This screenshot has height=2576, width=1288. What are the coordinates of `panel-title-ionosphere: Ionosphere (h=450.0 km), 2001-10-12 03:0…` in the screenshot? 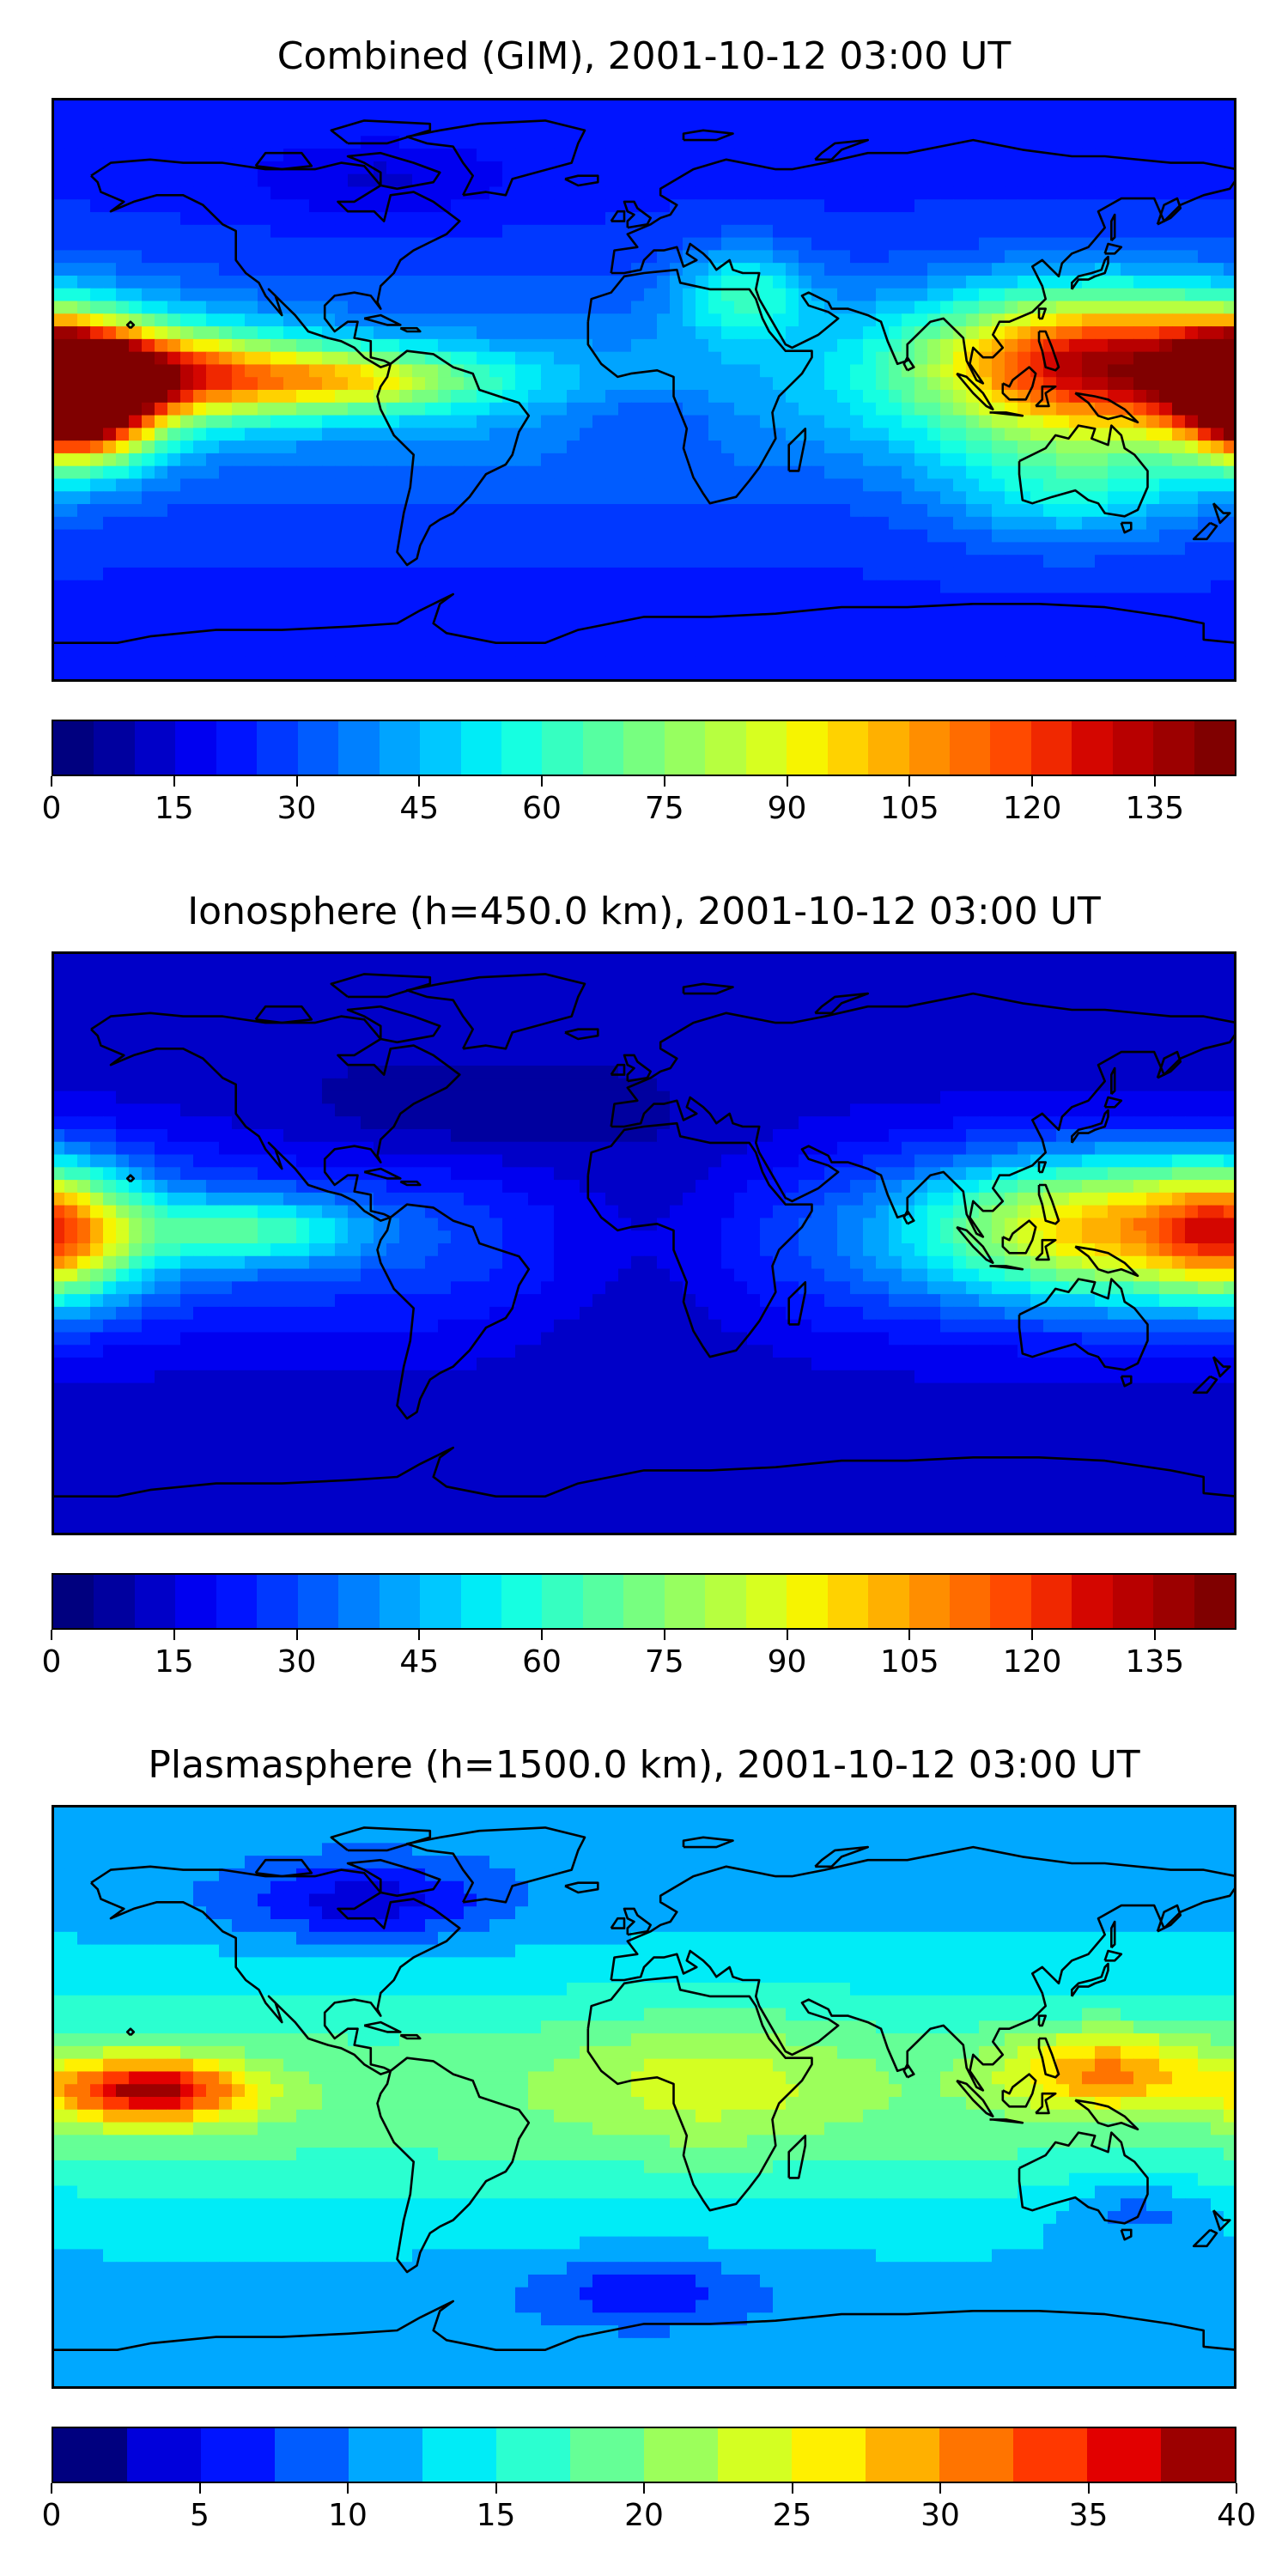 It's located at (644, 911).